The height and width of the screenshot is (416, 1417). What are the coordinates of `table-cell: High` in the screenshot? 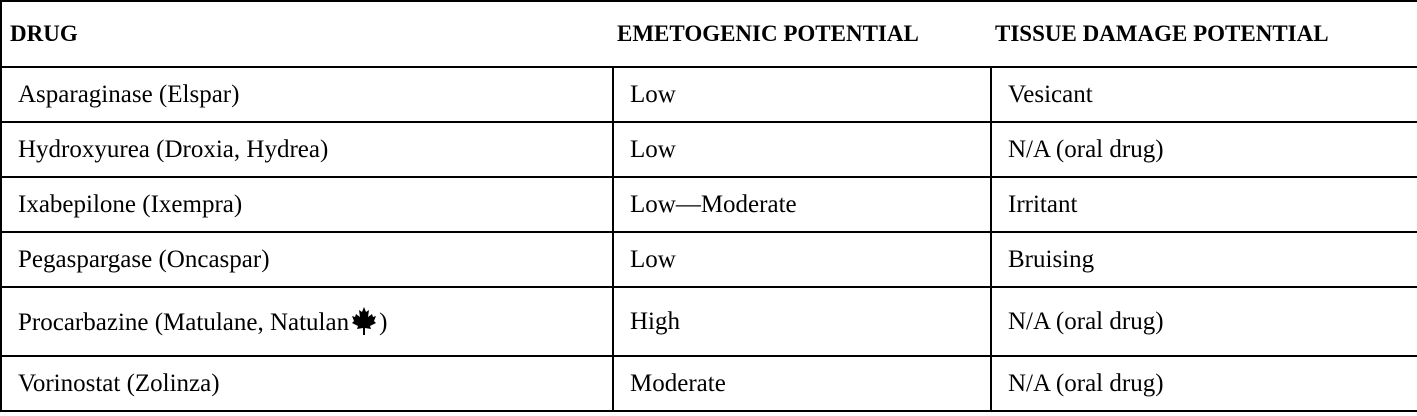 It's located at (802, 321).